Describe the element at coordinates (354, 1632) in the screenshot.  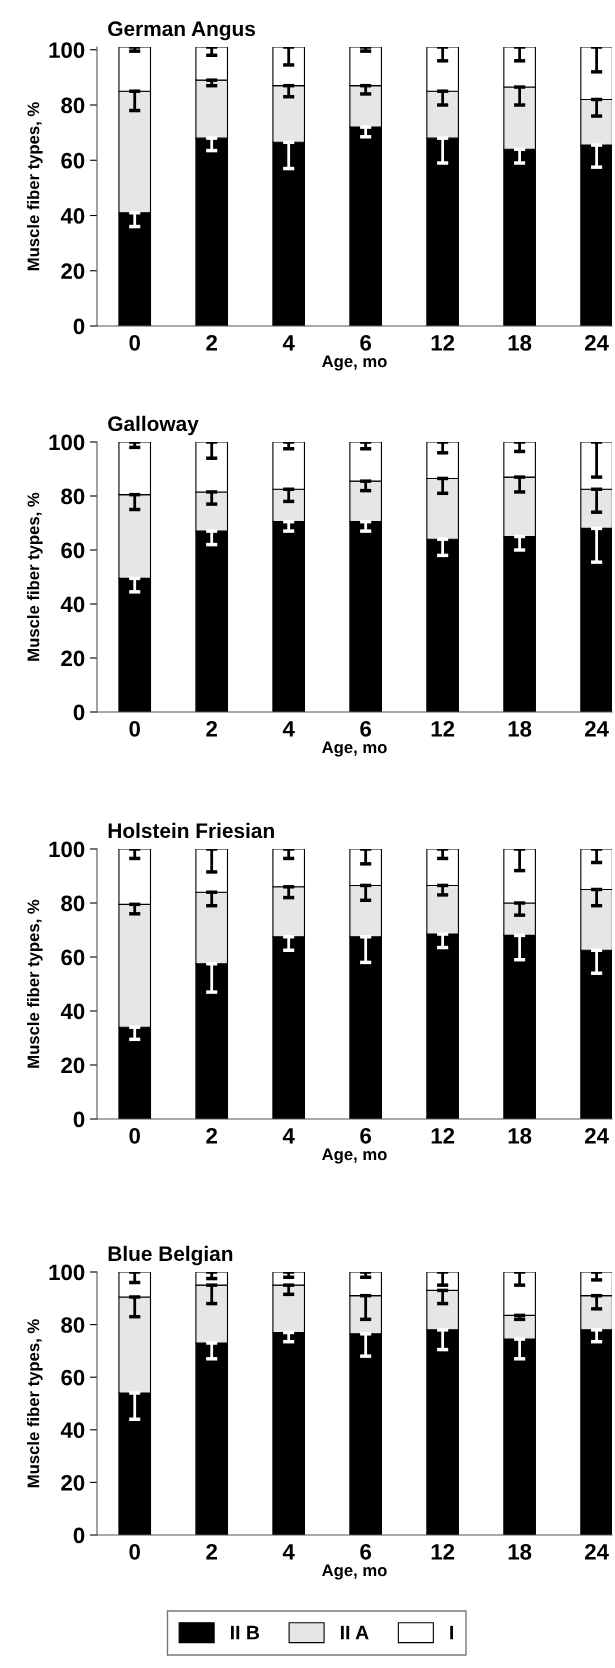
I see `legend-label: II A` at that location.